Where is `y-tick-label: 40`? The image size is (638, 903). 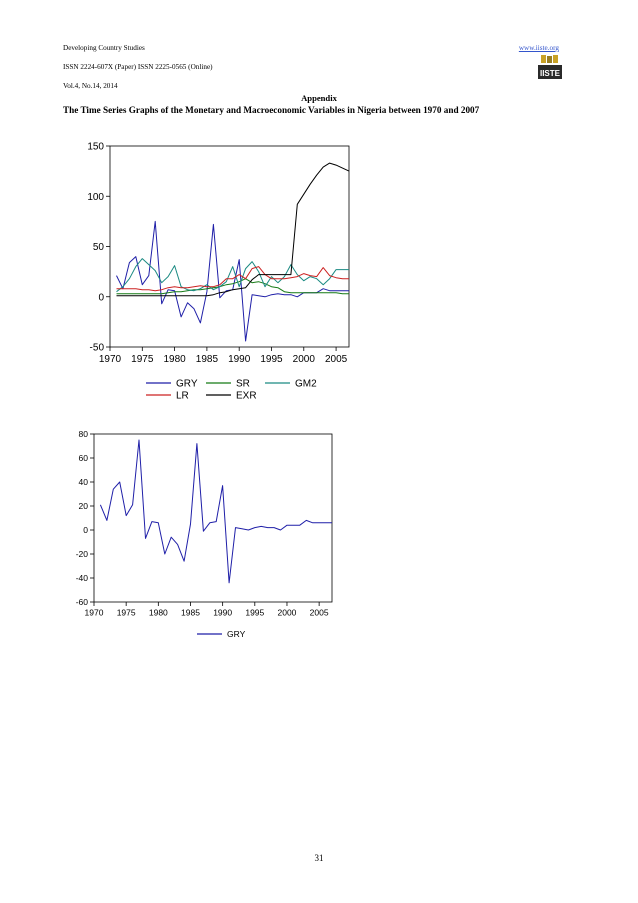 y-tick-label: 40 is located at coordinates (84, 482).